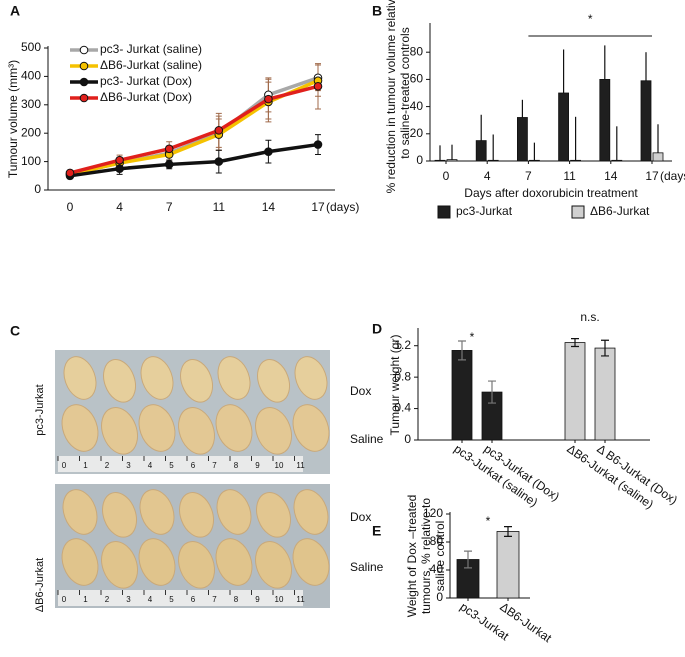  I want to click on row-label: pc3-Jurkat, so click(40, 409).